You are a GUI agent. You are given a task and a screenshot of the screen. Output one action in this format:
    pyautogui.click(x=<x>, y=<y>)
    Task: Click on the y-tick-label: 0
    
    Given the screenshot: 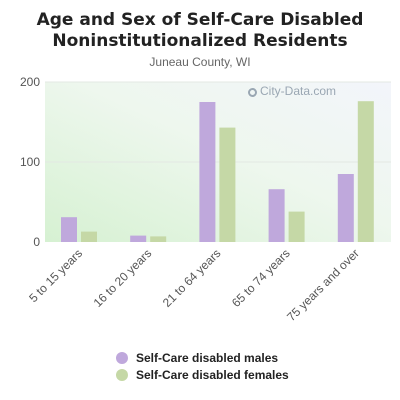 What is the action you would take?
    pyautogui.click(x=36, y=242)
    